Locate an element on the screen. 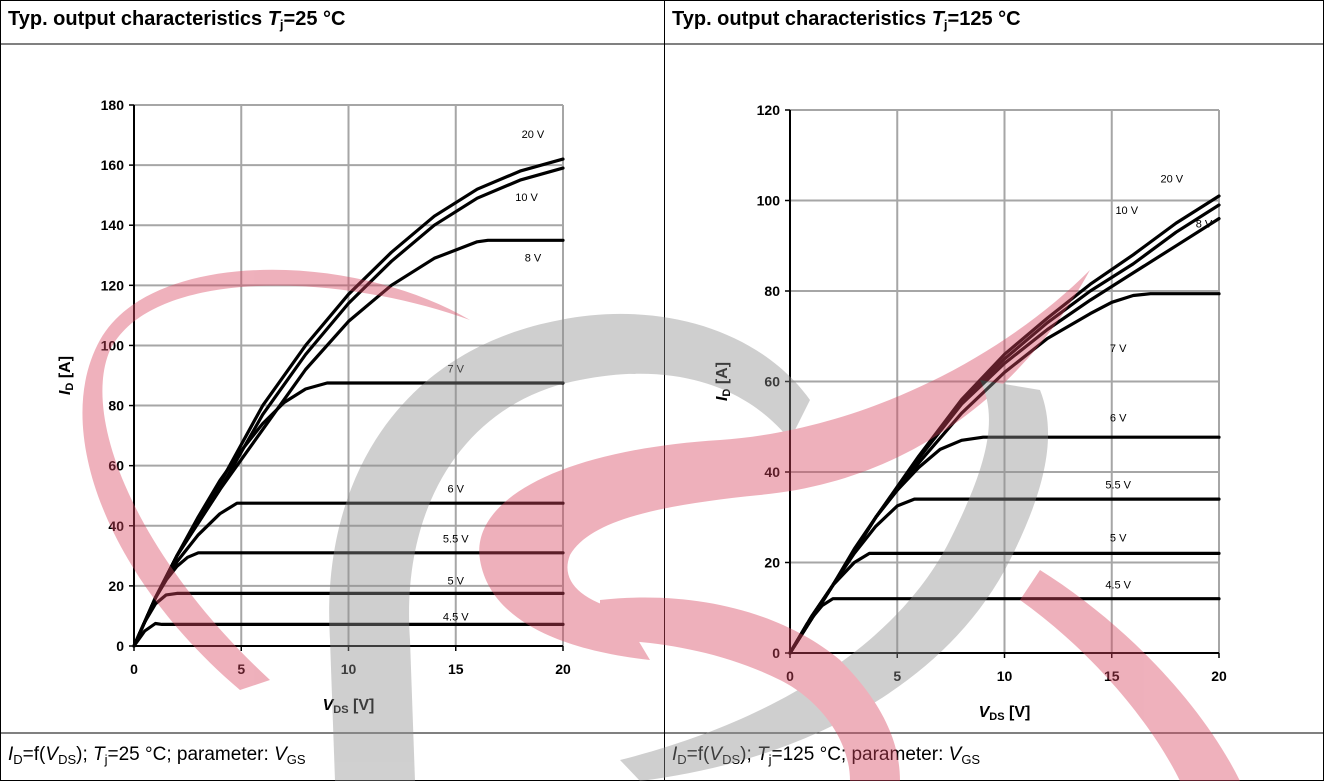 The image size is (1324, 781). panel-title-right: Typ. output characteristics Tj=125 °C is located at coordinates (846, 19).